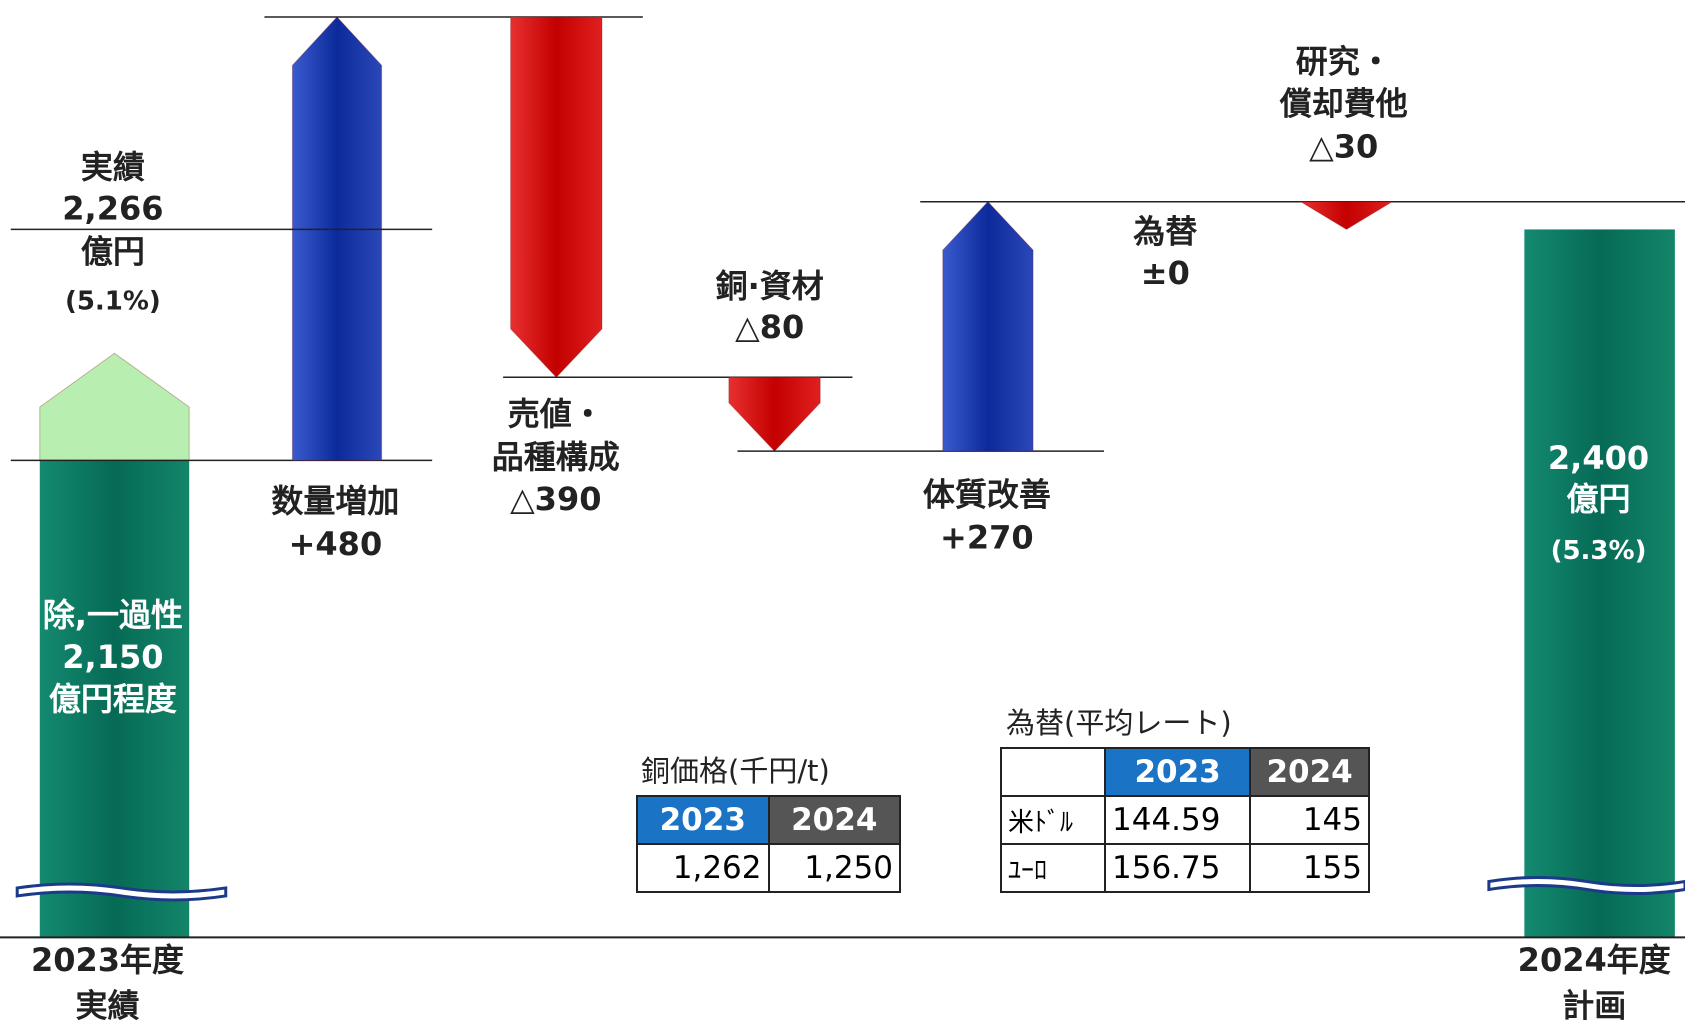  Describe the element at coordinates (1177, 868) in the screenshot. I see `cell: 156.75` at that location.